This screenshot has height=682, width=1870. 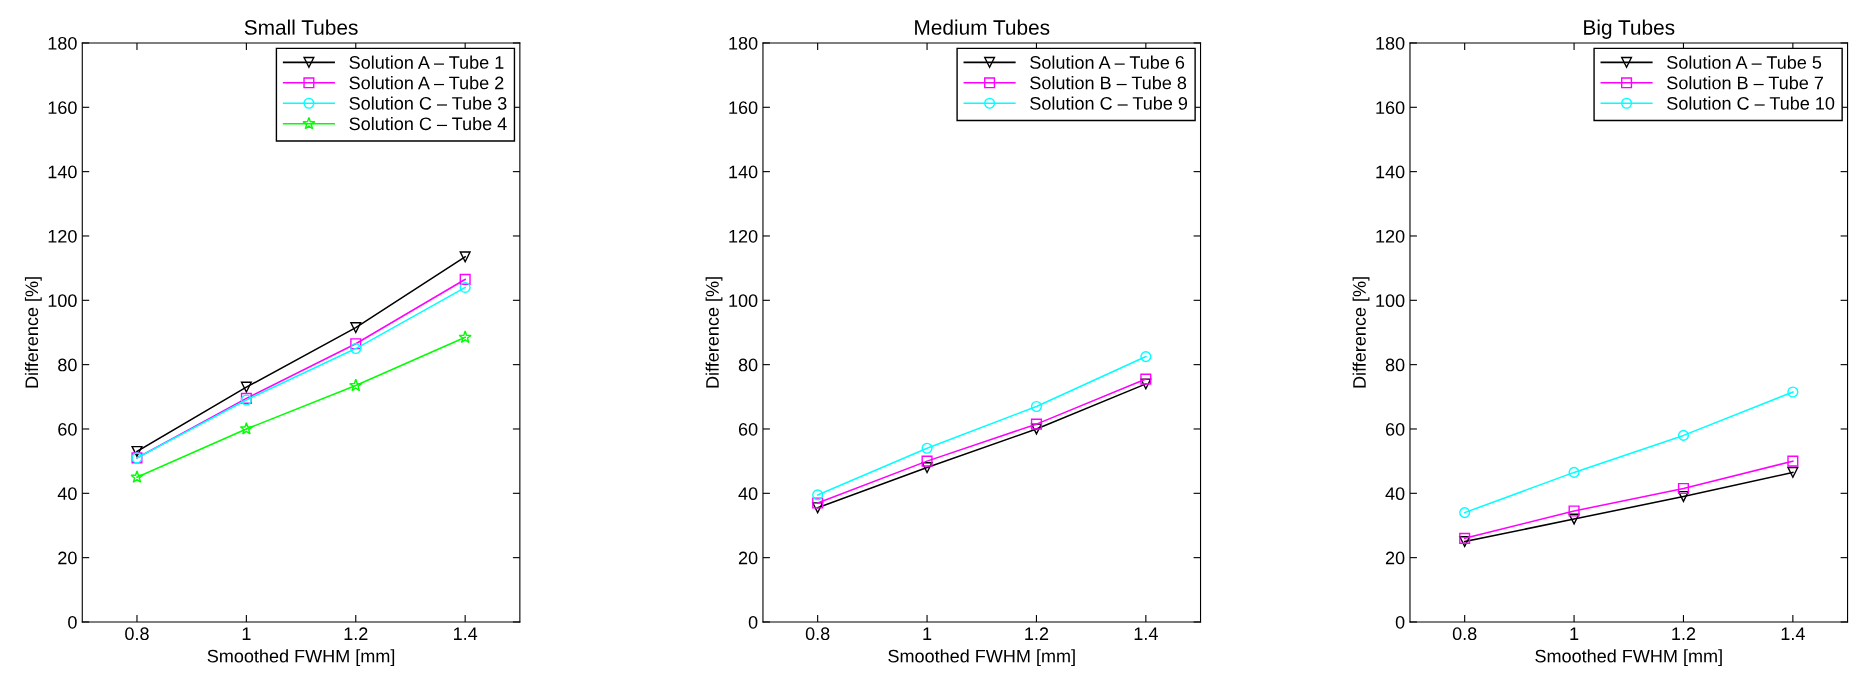 I want to click on legend-label: Solution B – Tube 8, so click(x=1108, y=83).